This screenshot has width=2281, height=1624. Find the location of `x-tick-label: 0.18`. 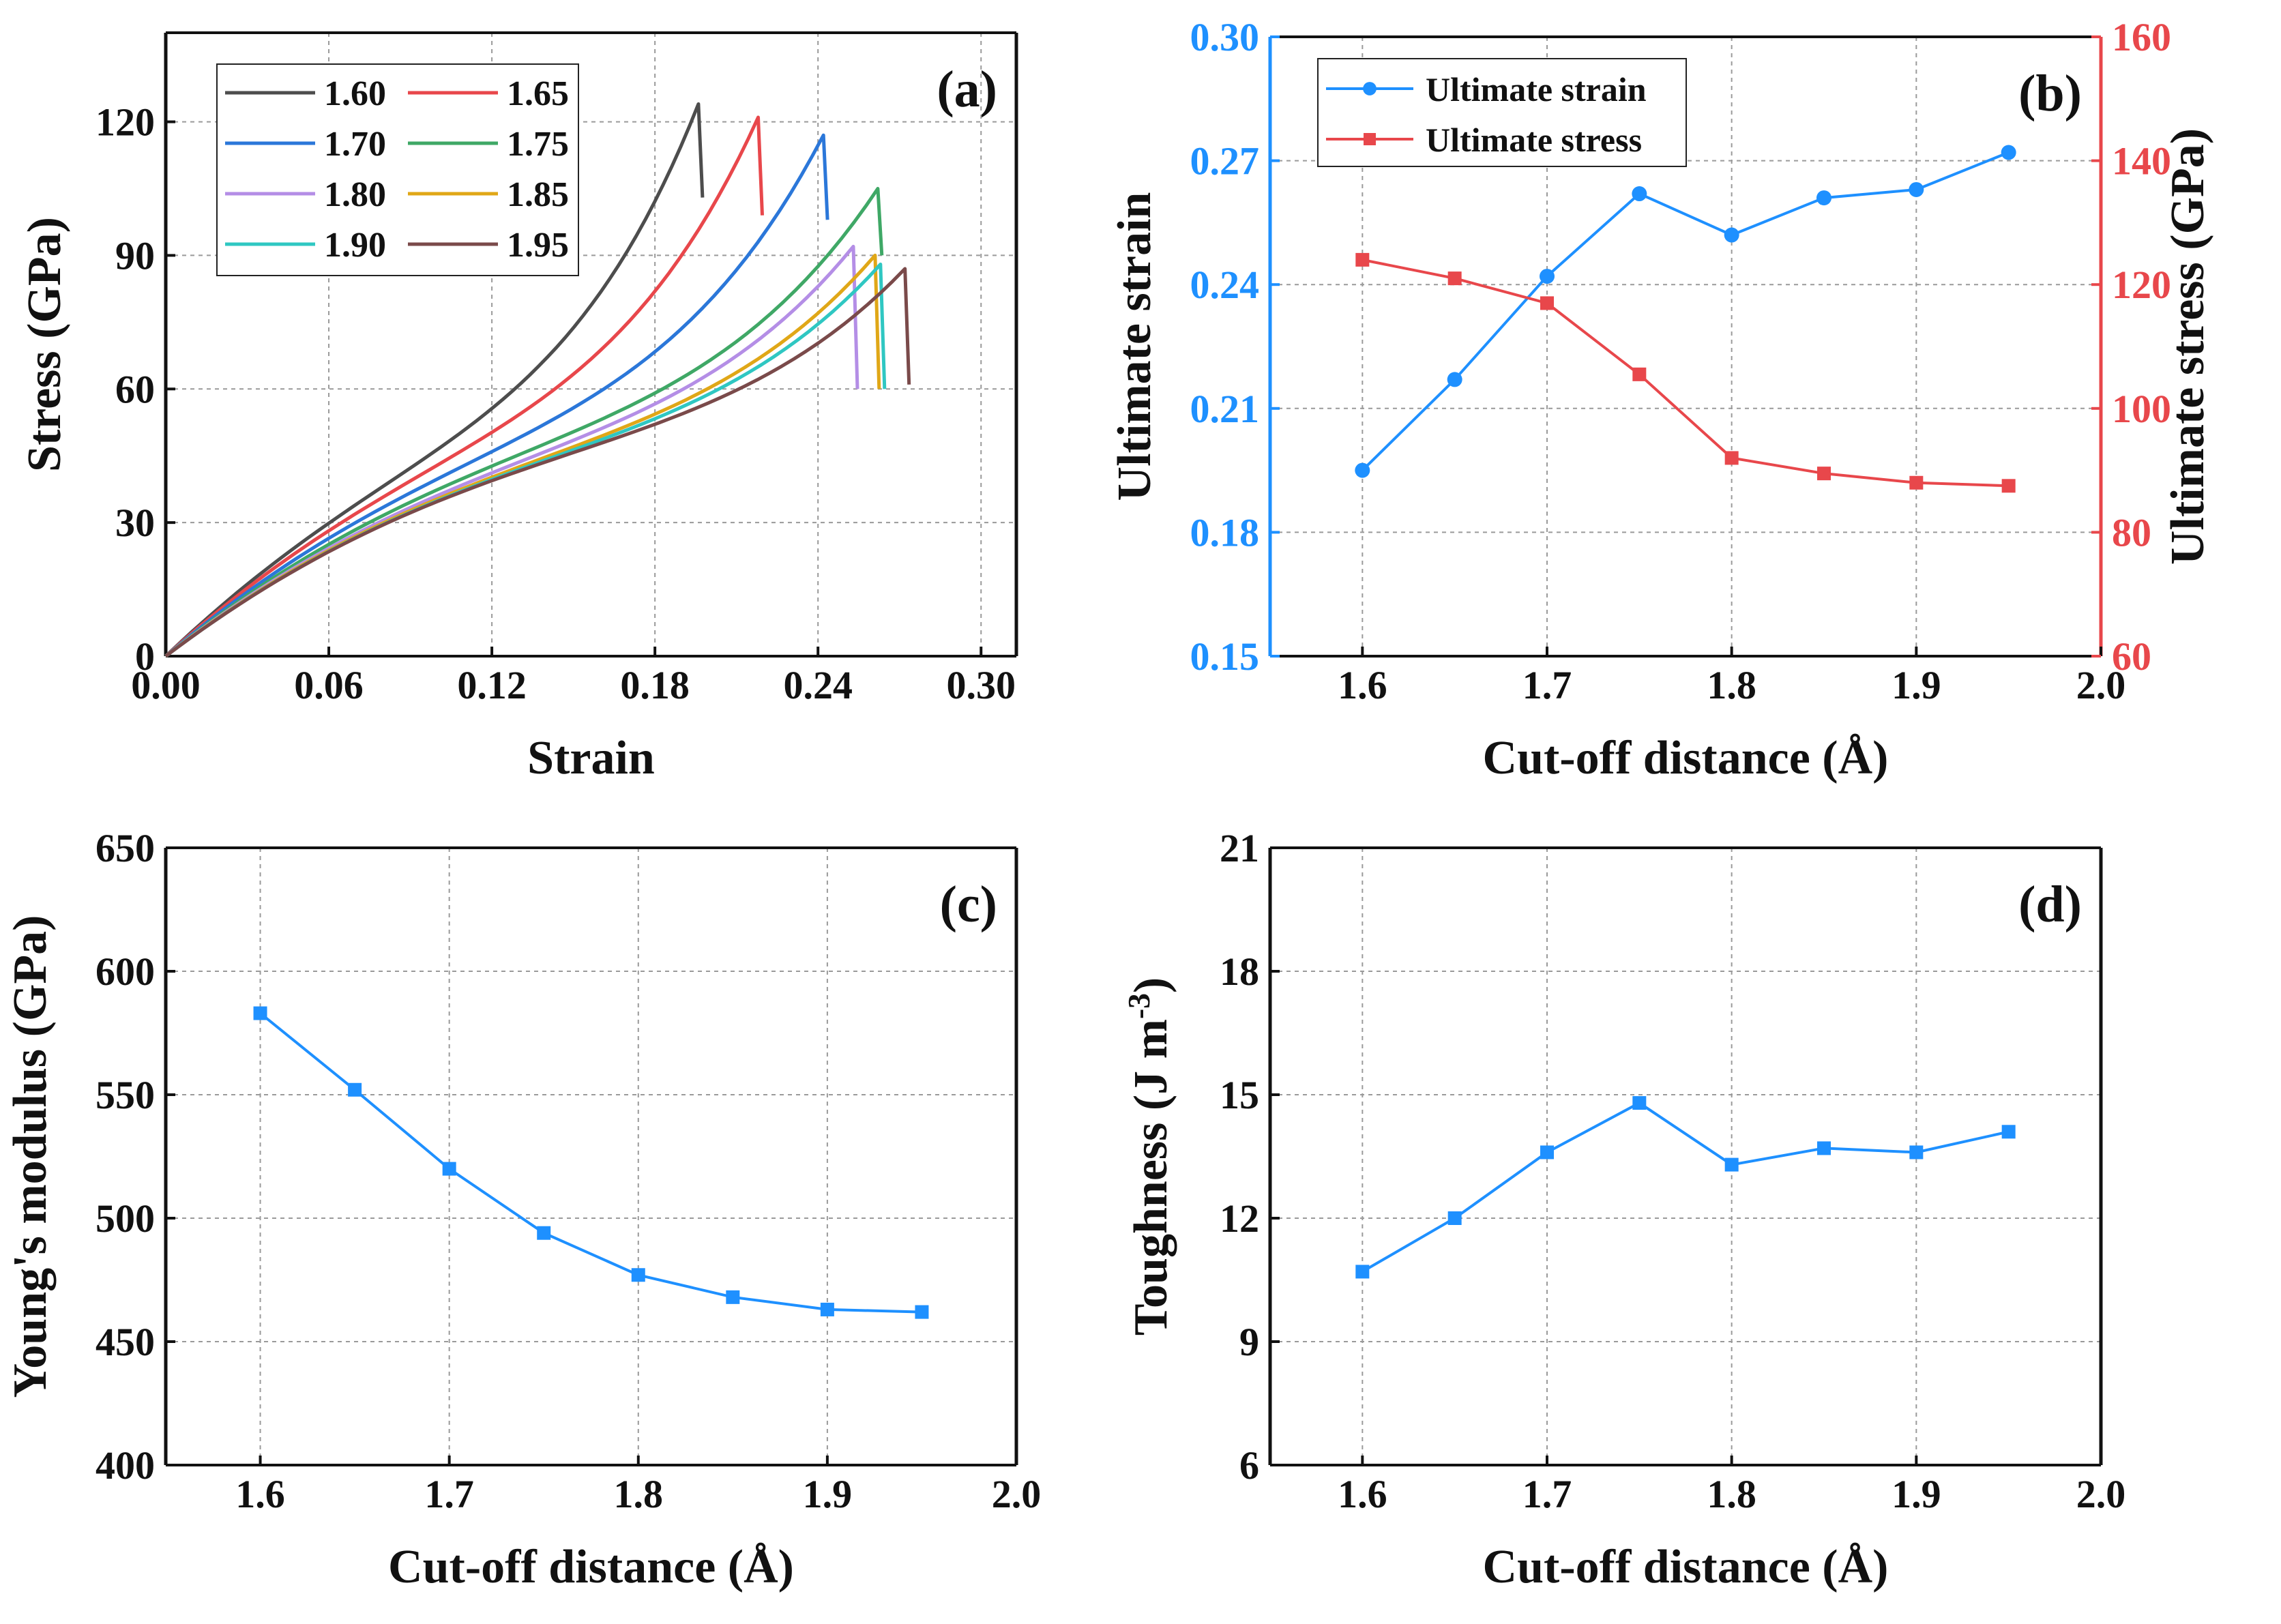

x-tick-label: 0.18 is located at coordinates (655, 685).